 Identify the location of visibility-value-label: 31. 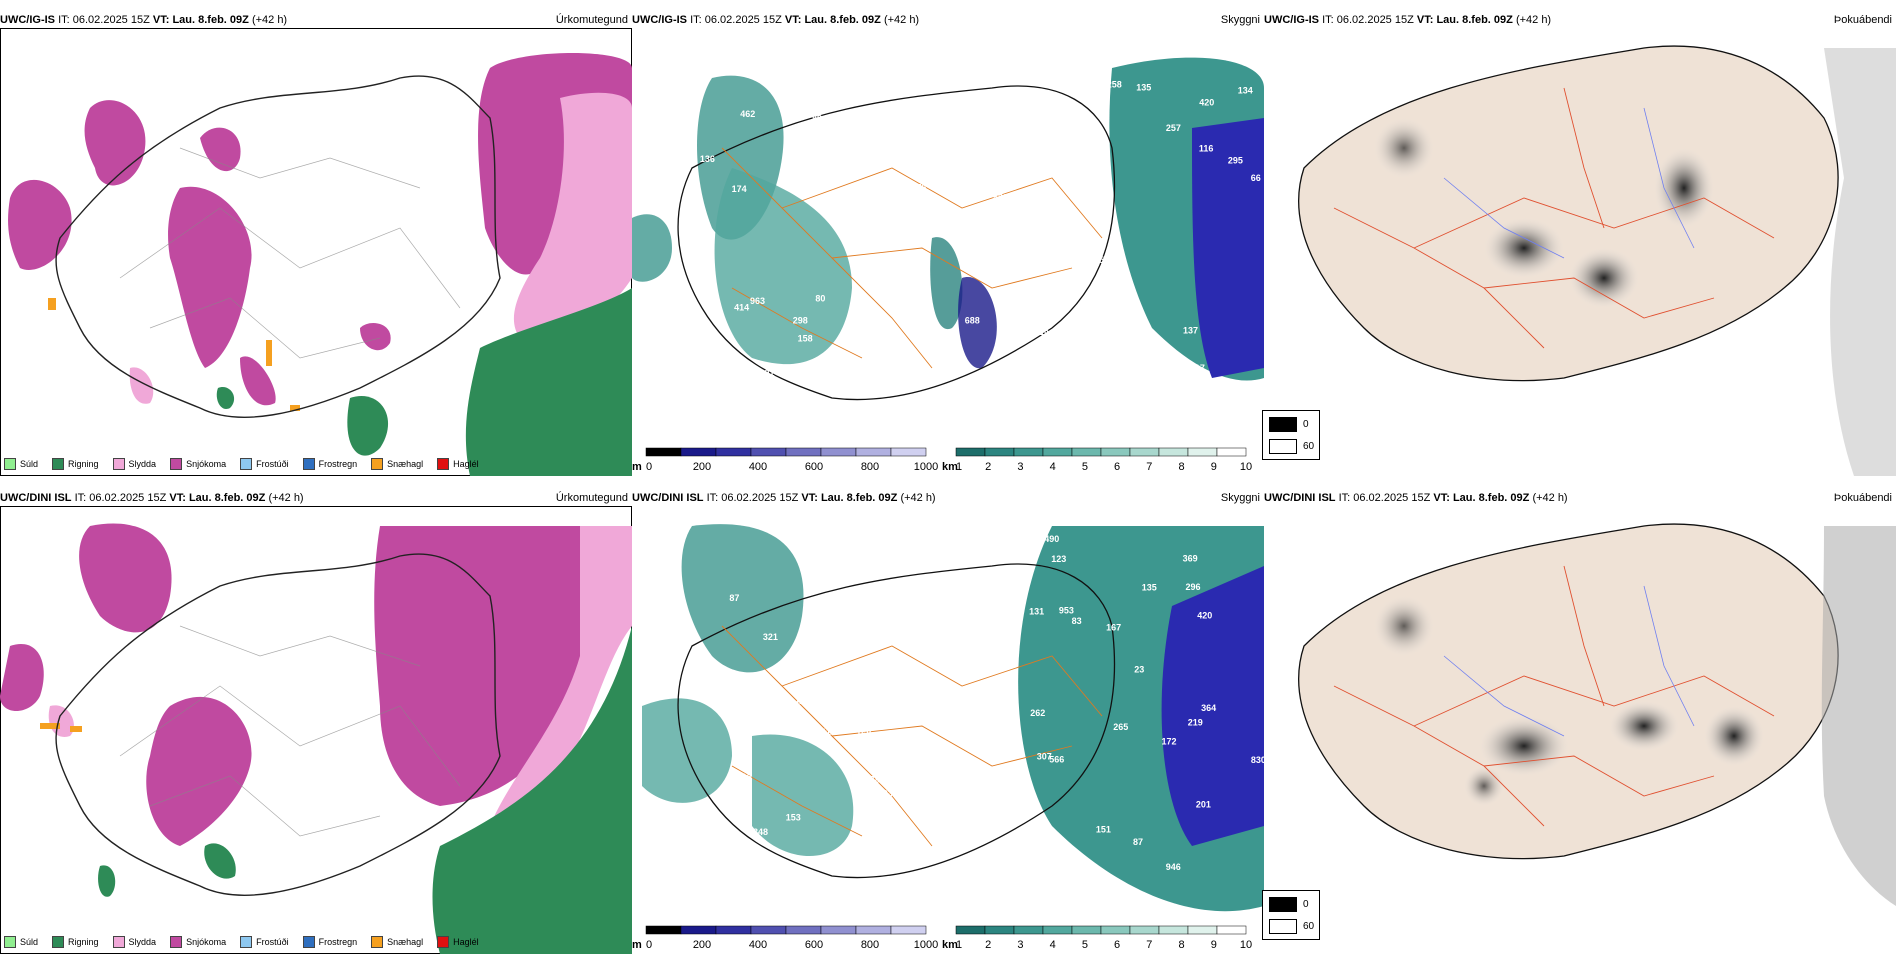
(1088, 256).